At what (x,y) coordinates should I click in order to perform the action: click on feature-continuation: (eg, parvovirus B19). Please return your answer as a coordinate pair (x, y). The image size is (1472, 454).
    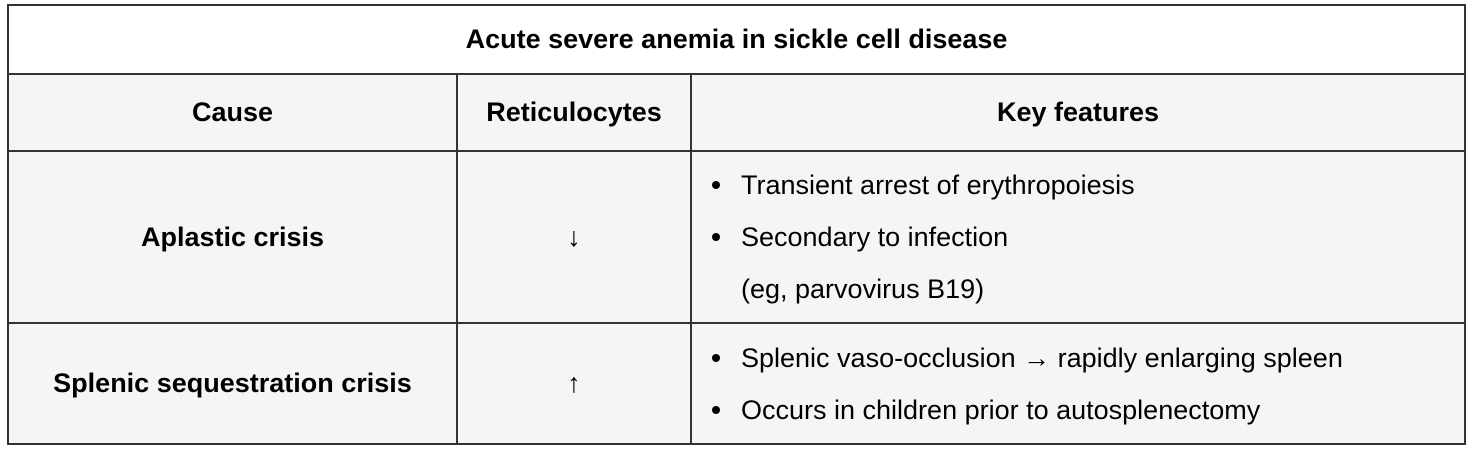
    Looking at the image, I should click on (863, 289).